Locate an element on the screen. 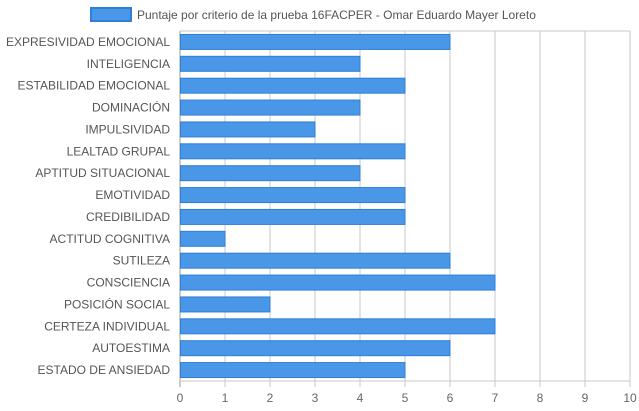  x-tick-label: 10 is located at coordinates (630, 398).